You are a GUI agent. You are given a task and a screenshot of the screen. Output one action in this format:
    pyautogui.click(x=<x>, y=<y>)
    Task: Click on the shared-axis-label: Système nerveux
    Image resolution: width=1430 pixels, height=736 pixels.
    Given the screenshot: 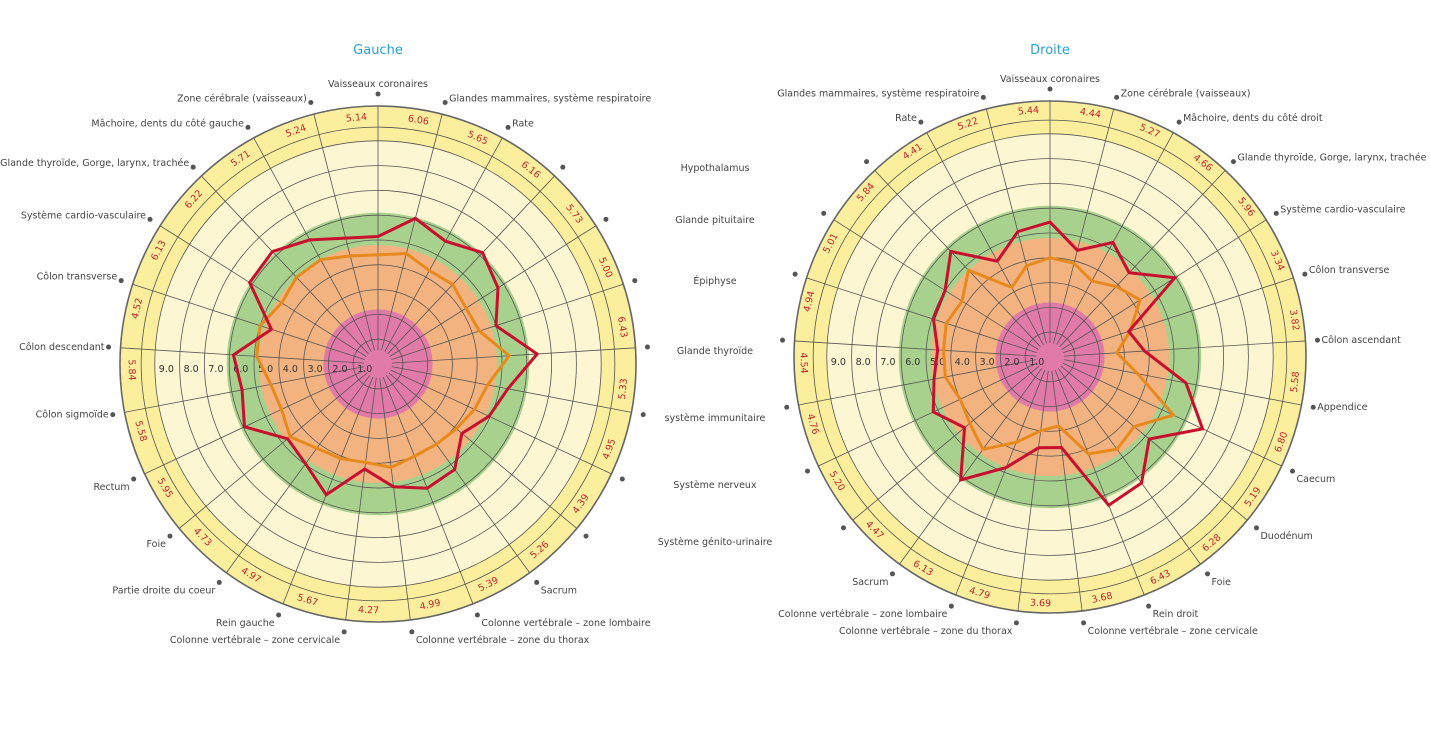 What is the action you would take?
    pyautogui.click(x=715, y=485)
    